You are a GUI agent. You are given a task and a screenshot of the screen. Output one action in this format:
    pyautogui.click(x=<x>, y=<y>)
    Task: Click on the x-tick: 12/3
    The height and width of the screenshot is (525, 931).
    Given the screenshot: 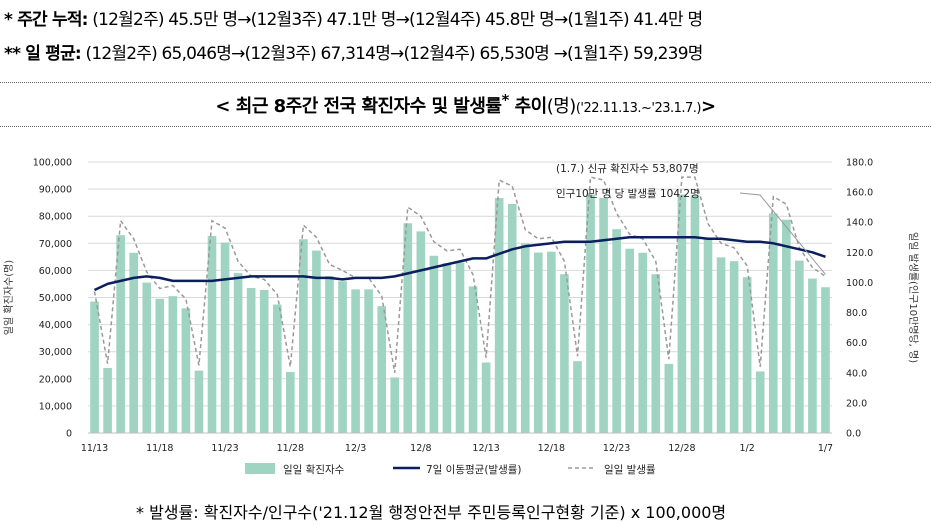 What is the action you would take?
    pyautogui.click(x=355, y=448)
    